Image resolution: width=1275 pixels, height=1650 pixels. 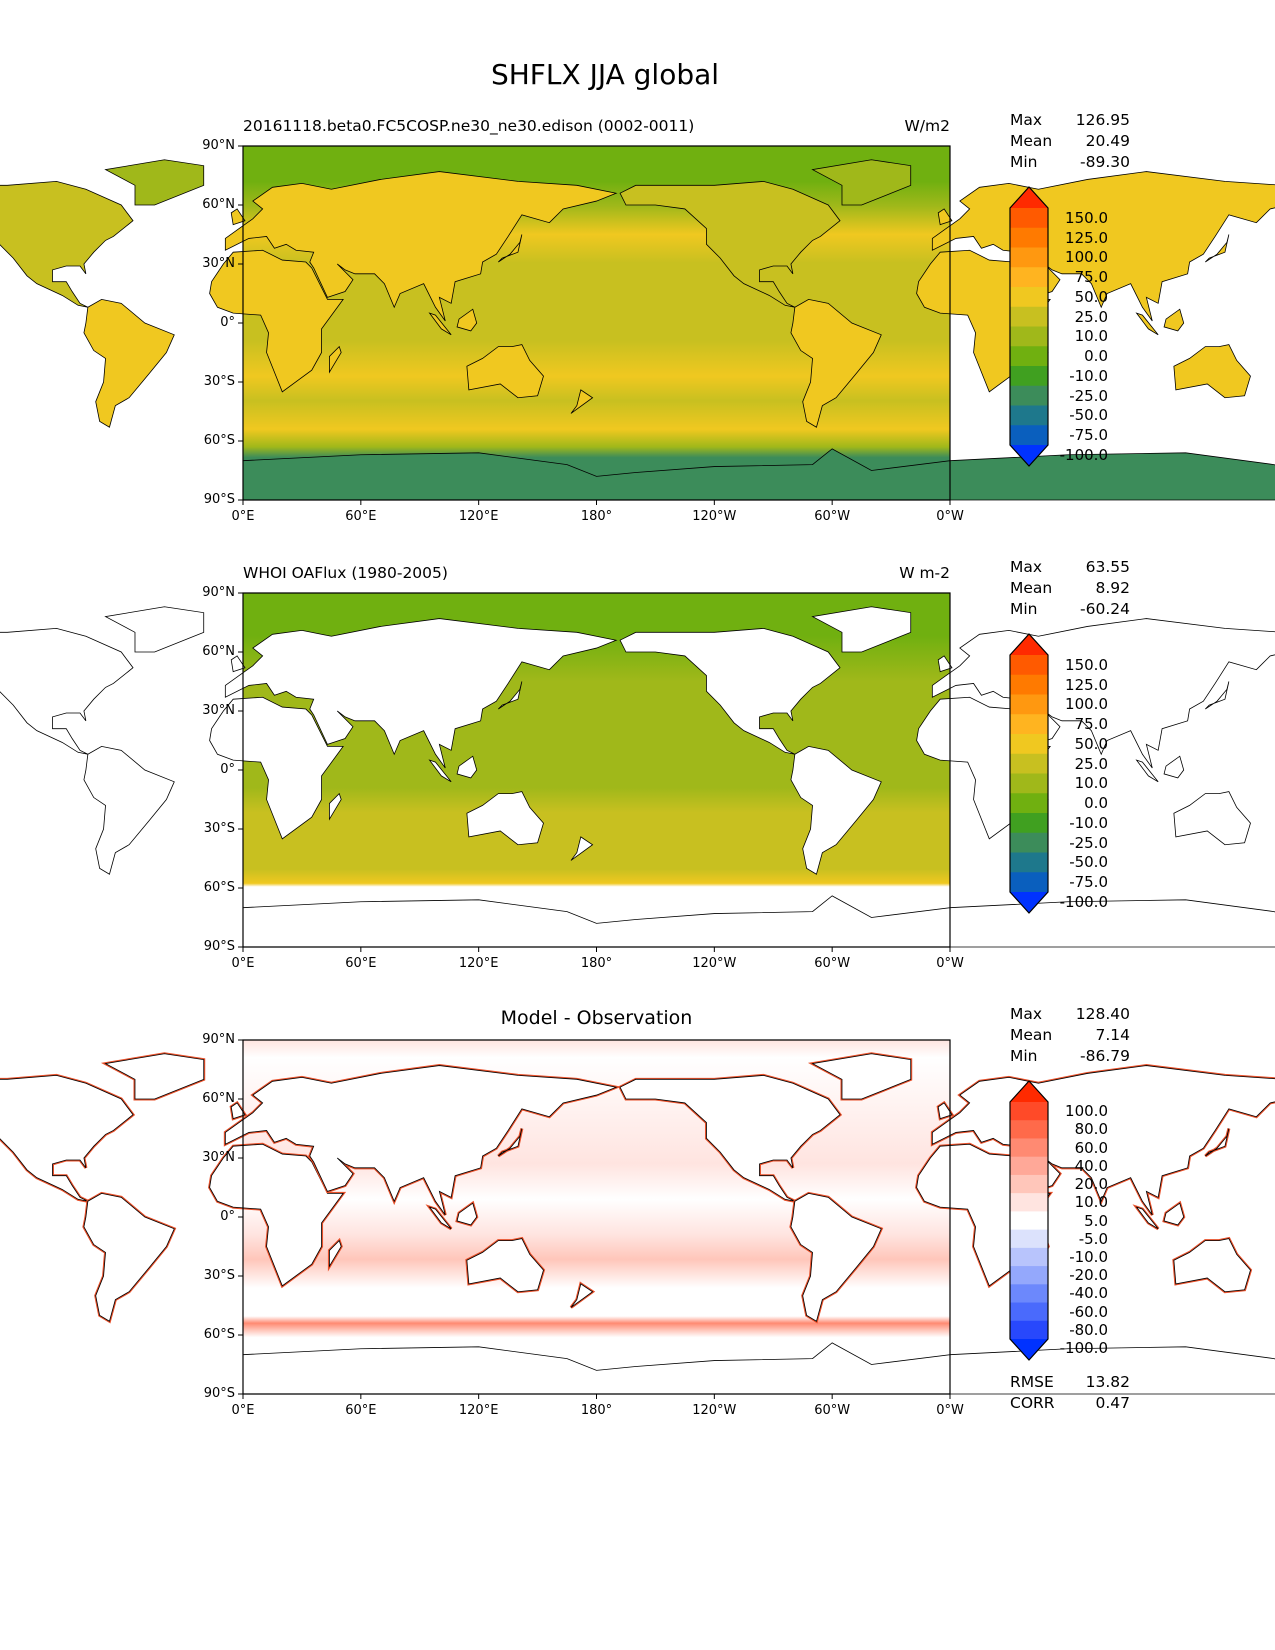 I want to click on panel-subtitle-left: WHOI OAFlux (1980-2005), so click(x=345, y=573).